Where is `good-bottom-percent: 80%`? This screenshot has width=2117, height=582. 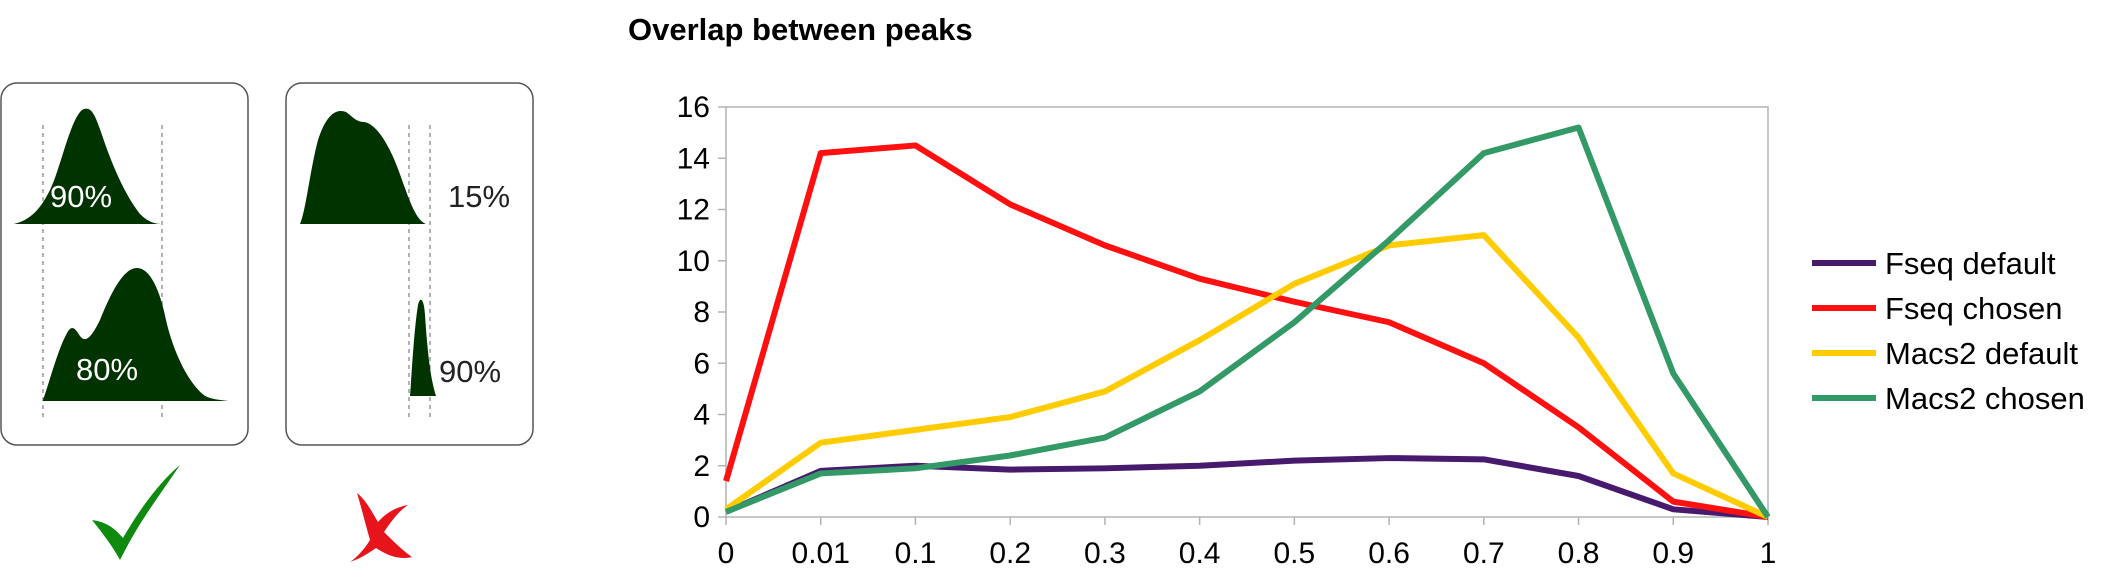
good-bottom-percent: 80% is located at coordinates (107, 369).